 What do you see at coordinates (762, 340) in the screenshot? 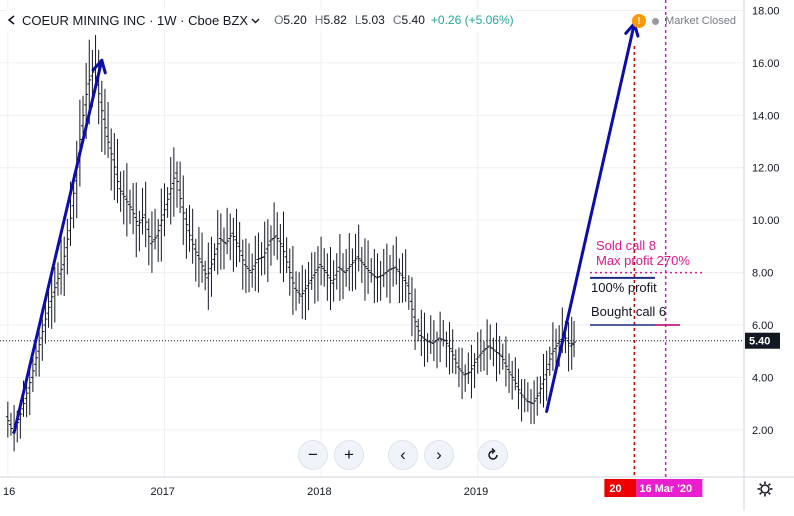
I see `last-price-tag` at bounding box center [762, 340].